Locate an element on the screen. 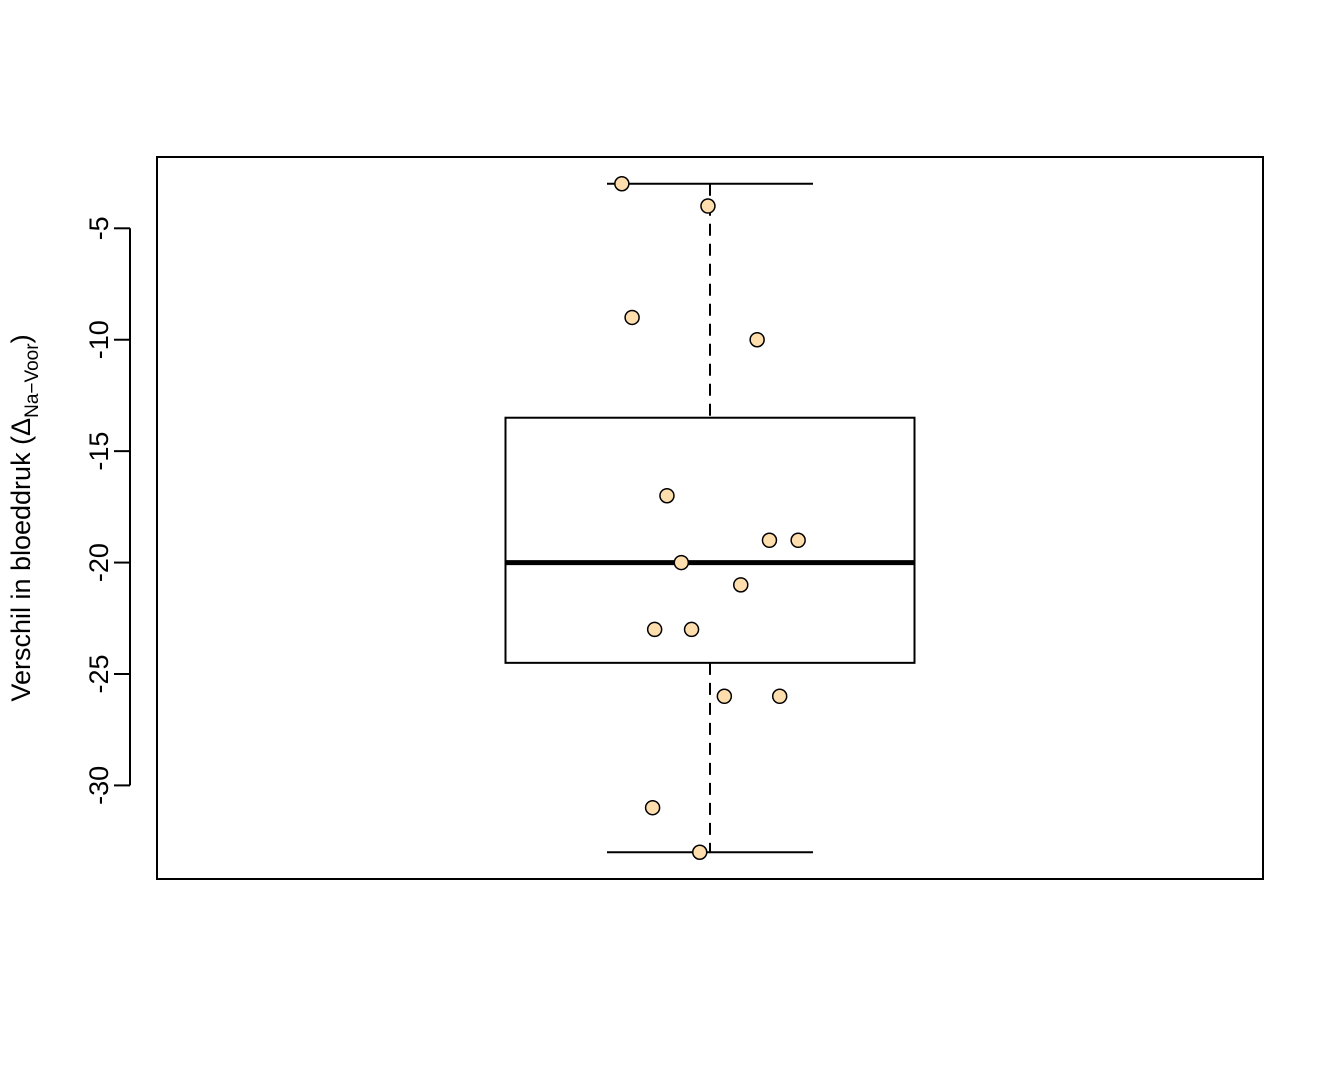 This screenshot has height=1075, width=1344. y-tick-label: -25 is located at coordinates (99, 673).